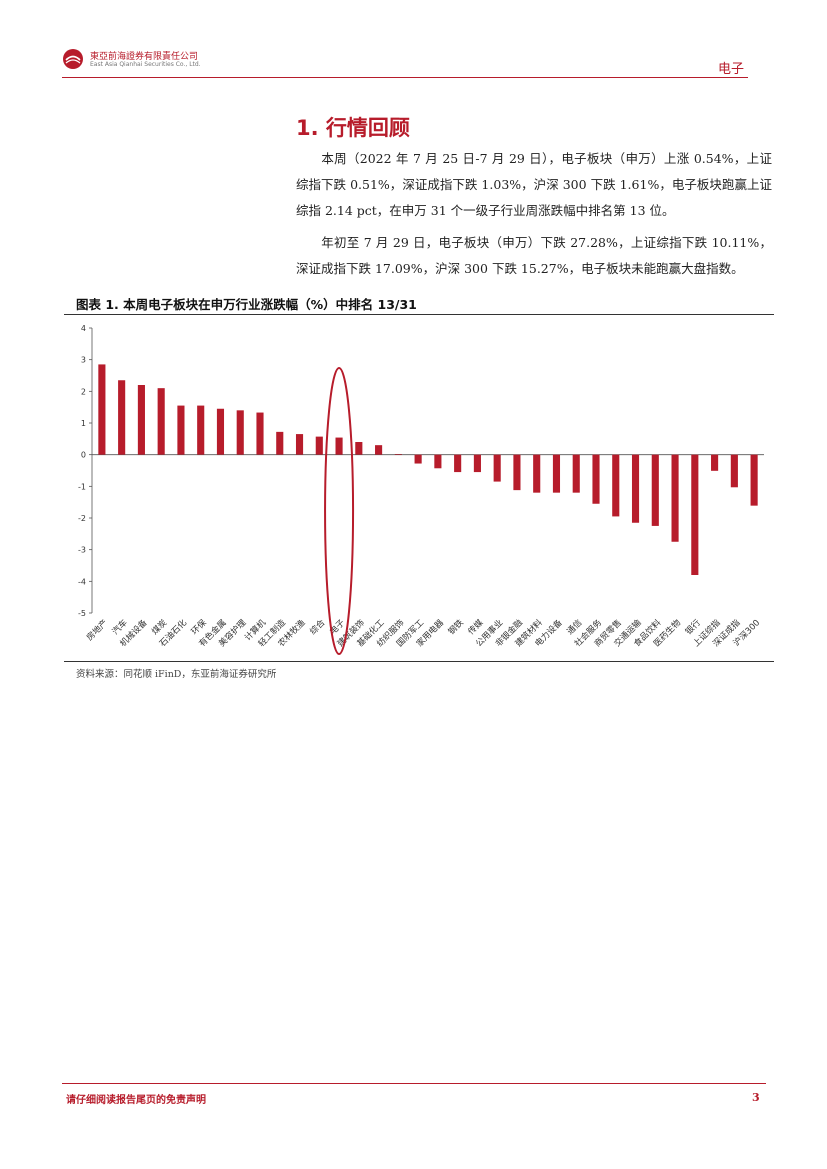  I want to click on figure-top-rule, so click(419, 314).